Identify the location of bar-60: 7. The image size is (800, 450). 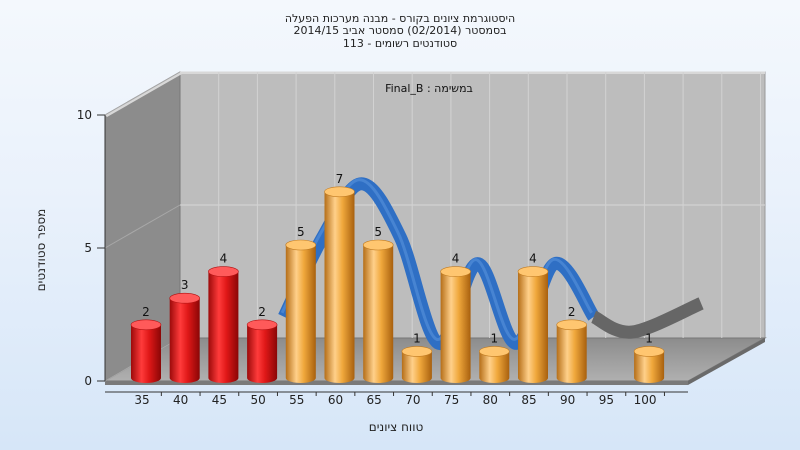
(339, 277).